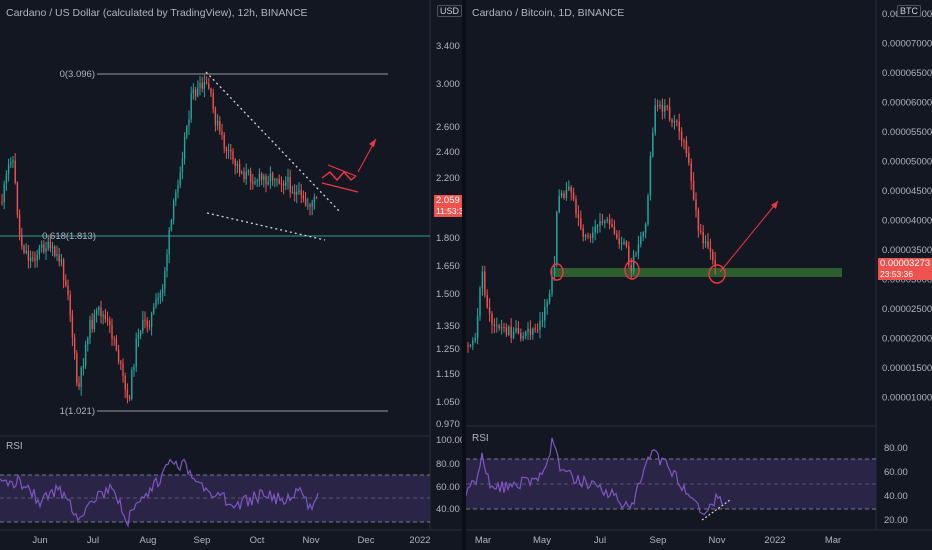 The height and width of the screenshot is (550, 932). Describe the element at coordinates (698, 272) in the screenshot. I see `support-zone` at that location.